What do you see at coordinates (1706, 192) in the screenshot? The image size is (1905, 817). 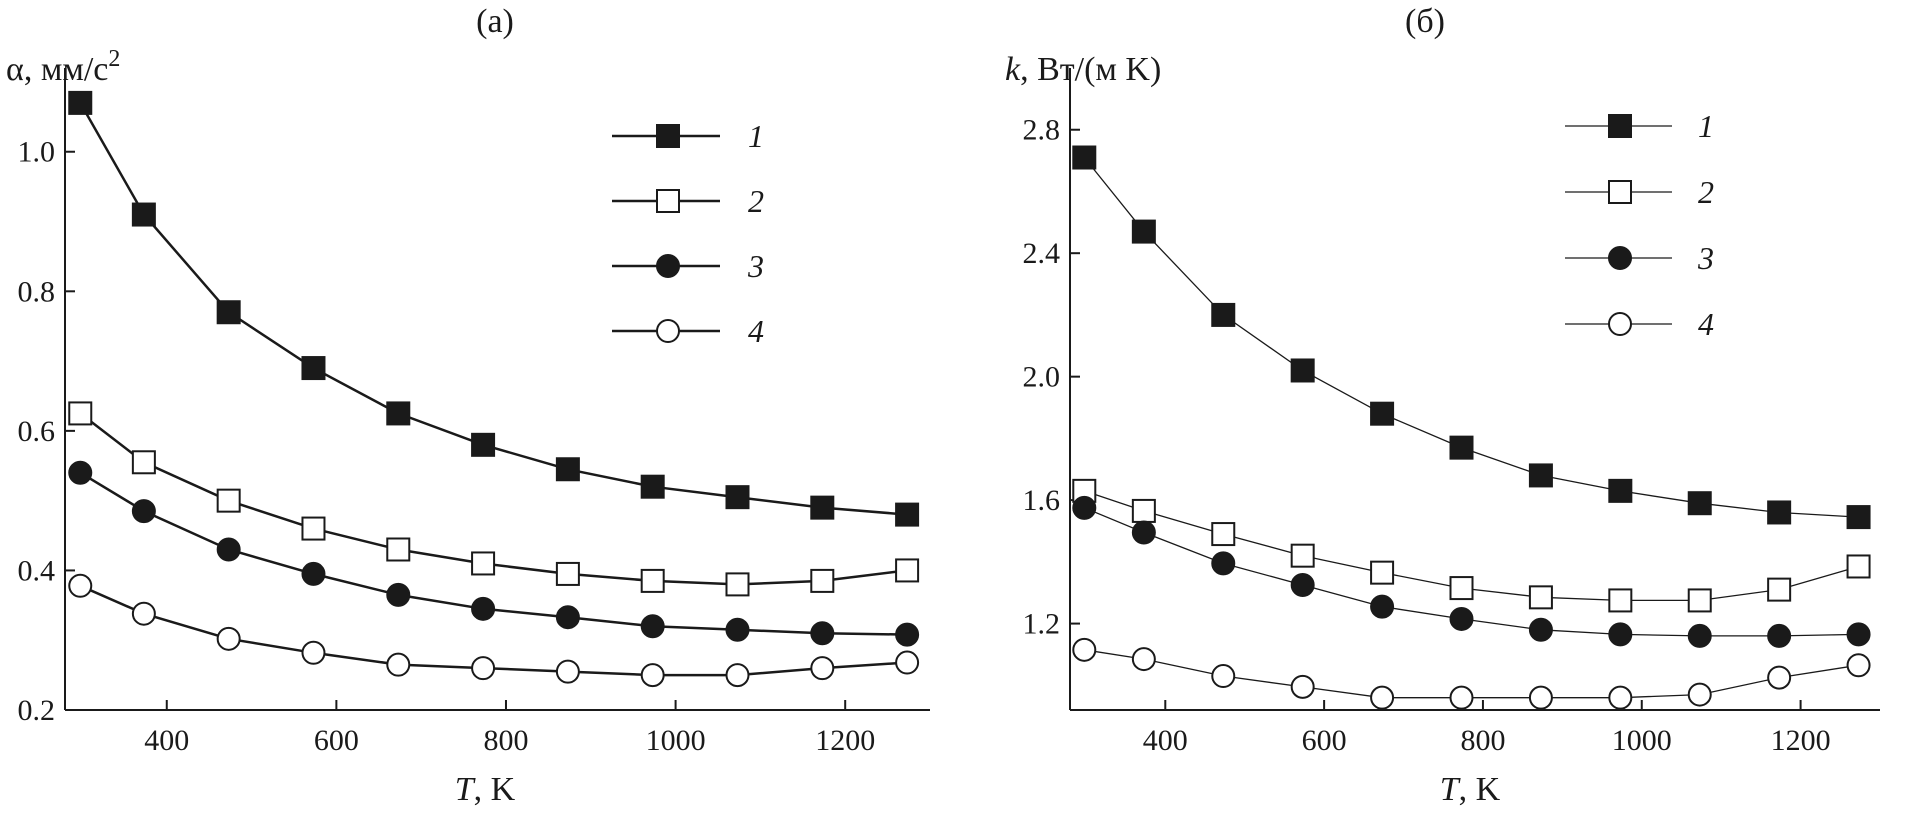 I see `panel-b-legend-label: 2` at bounding box center [1706, 192].